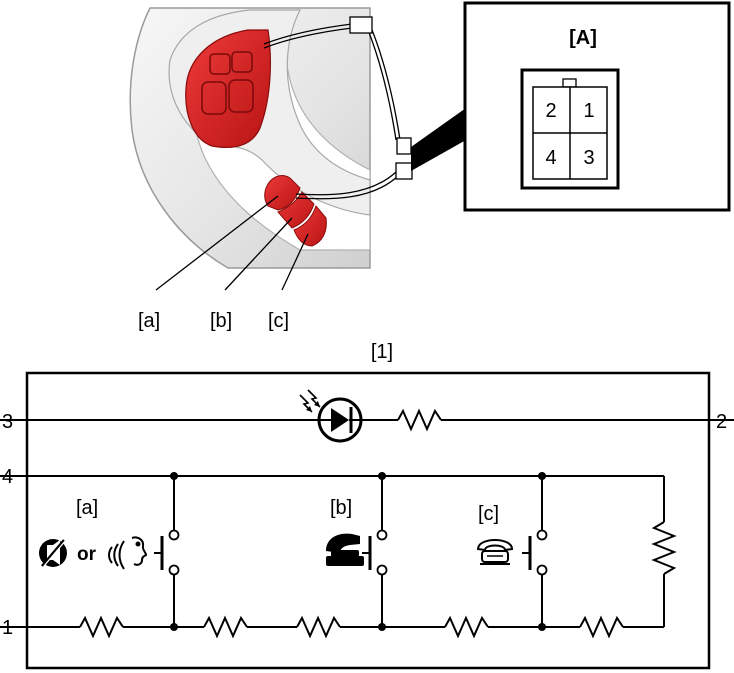  Describe the element at coordinates (721, 422) in the screenshot. I see `terminal-2-label: 2` at that location.